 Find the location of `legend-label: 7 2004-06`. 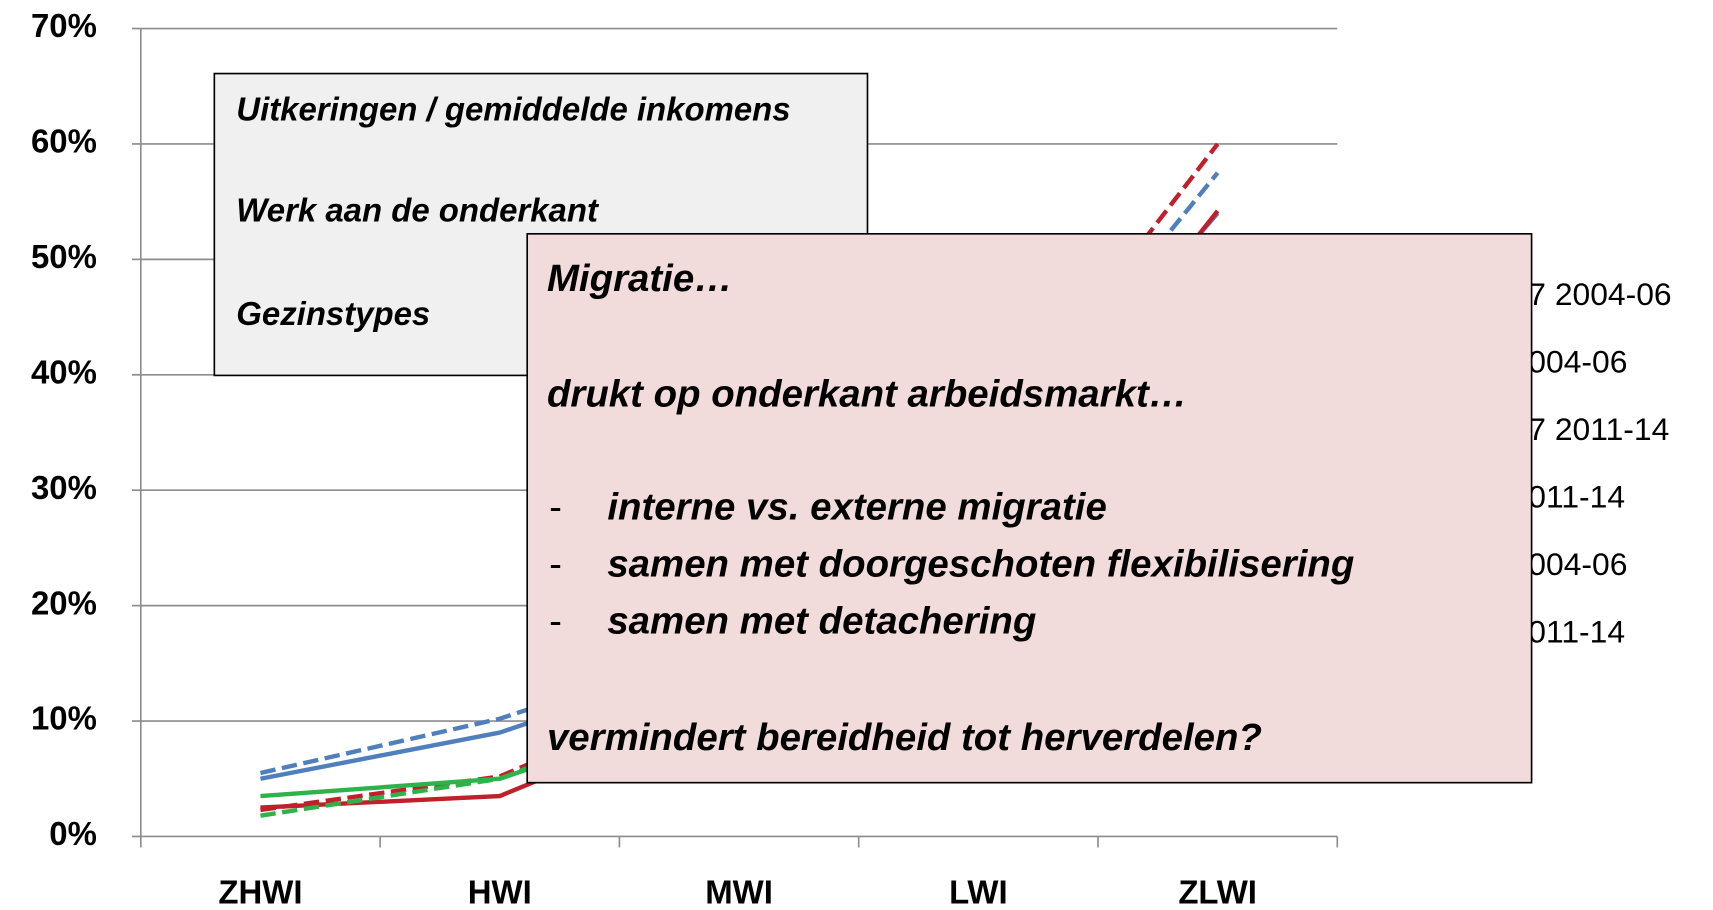

legend-label: 7 2004-06 is located at coordinates (1599, 294).